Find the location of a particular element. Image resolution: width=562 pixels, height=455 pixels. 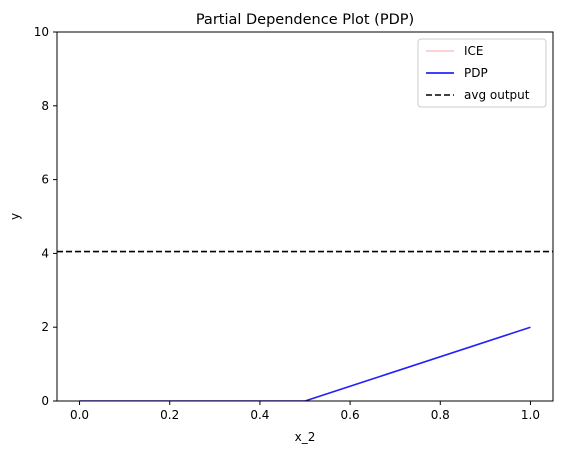

x-tick-label: 0.6 is located at coordinates (350, 415).